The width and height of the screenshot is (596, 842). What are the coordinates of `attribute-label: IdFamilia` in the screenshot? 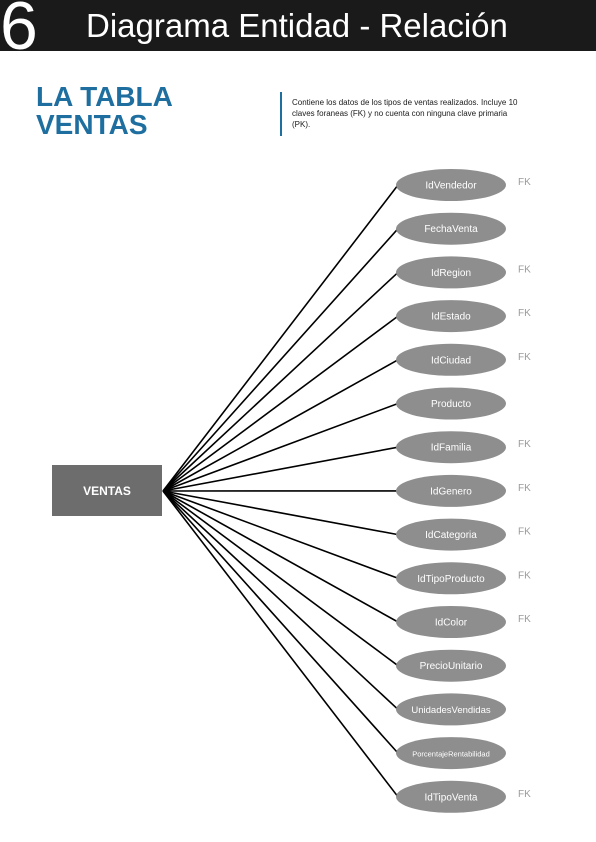 It's located at (451, 448).